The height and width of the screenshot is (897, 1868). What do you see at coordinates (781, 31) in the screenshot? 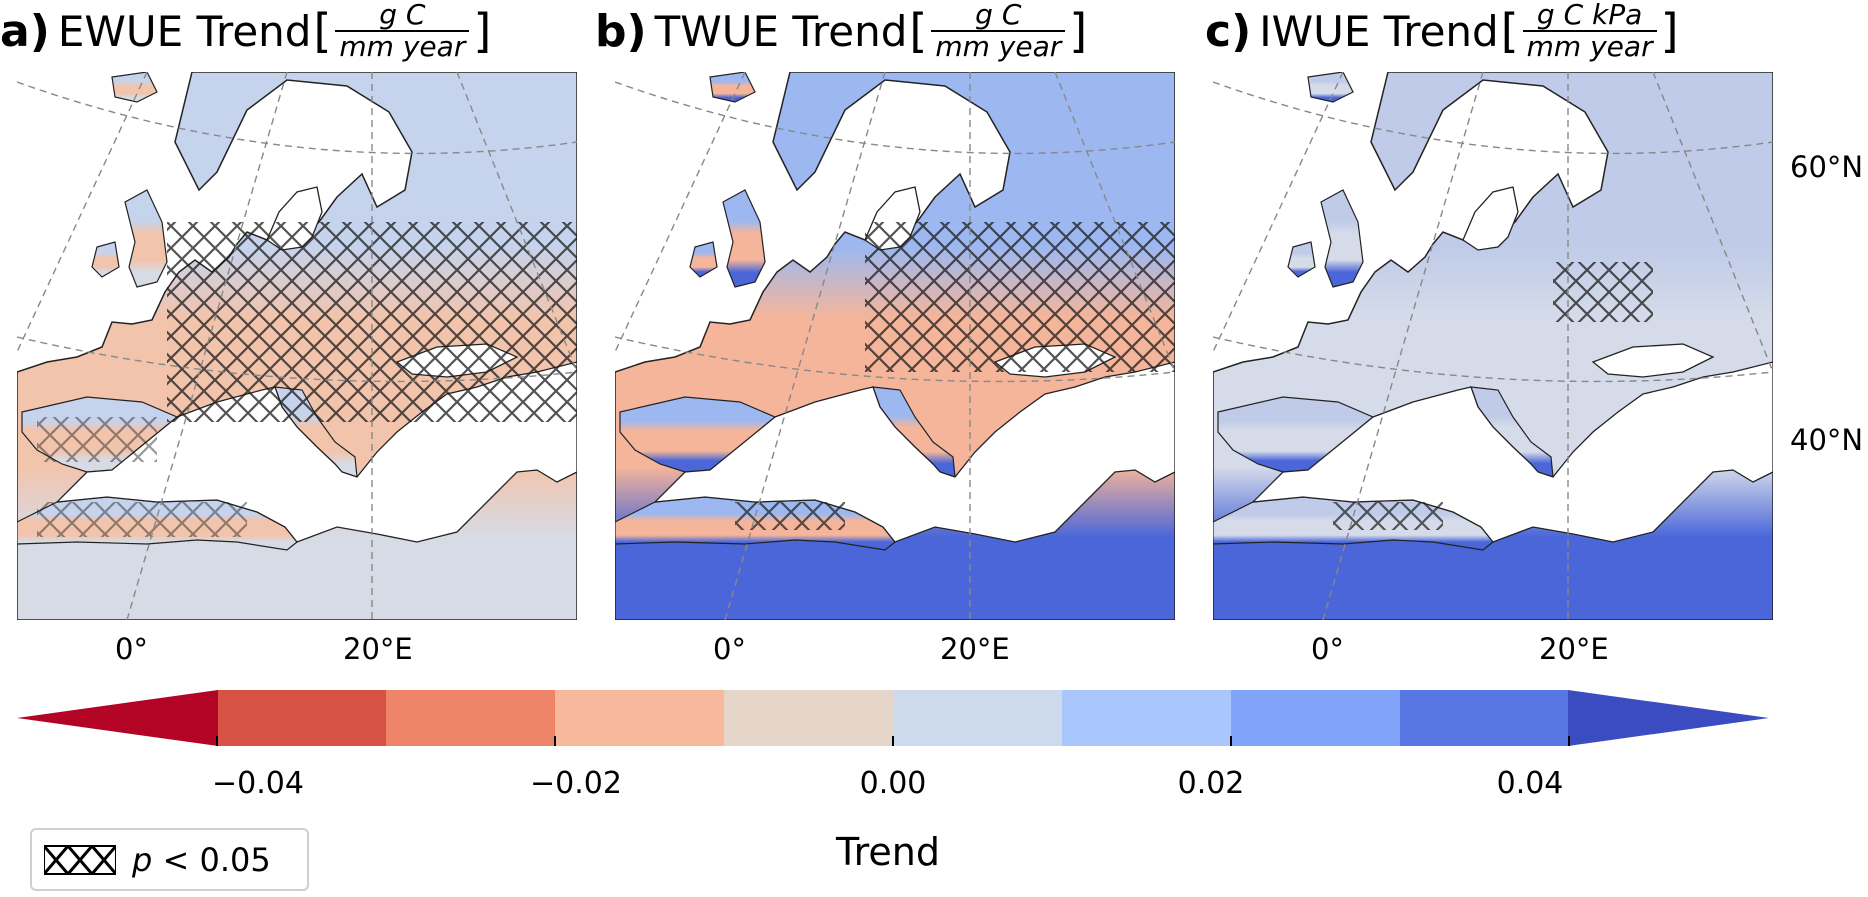
I see `panel-name: TWUE Trend` at bounding box center [781, 31].